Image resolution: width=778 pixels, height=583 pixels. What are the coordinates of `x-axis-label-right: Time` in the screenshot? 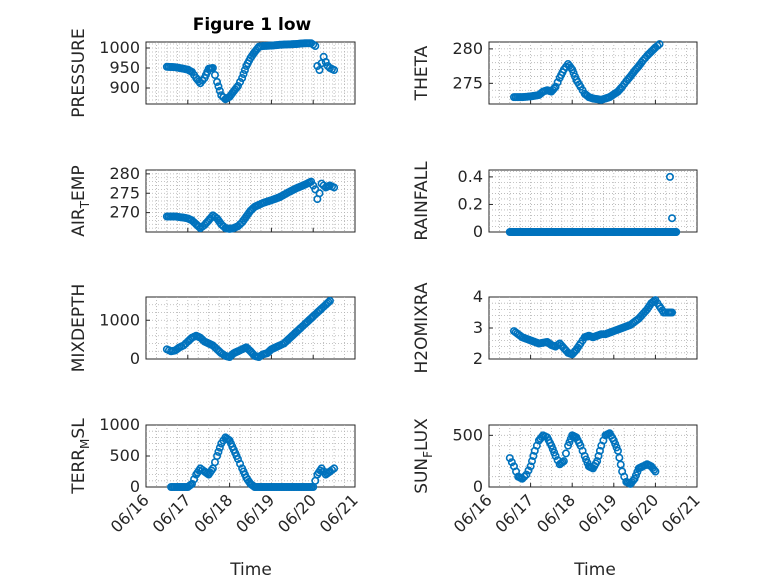 It's located at (594, 570).